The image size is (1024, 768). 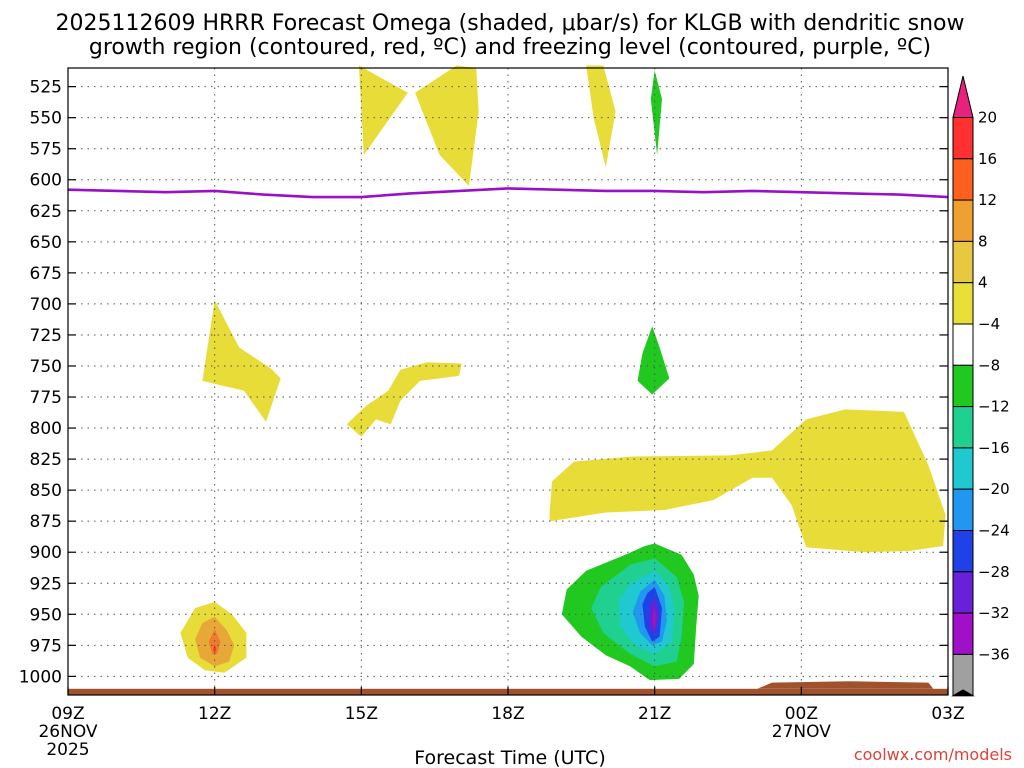 What do you see at coordinates (994, 613) in the screenshot?
I see `colorbar-label-12: −32` at bounding box center [994, 613].